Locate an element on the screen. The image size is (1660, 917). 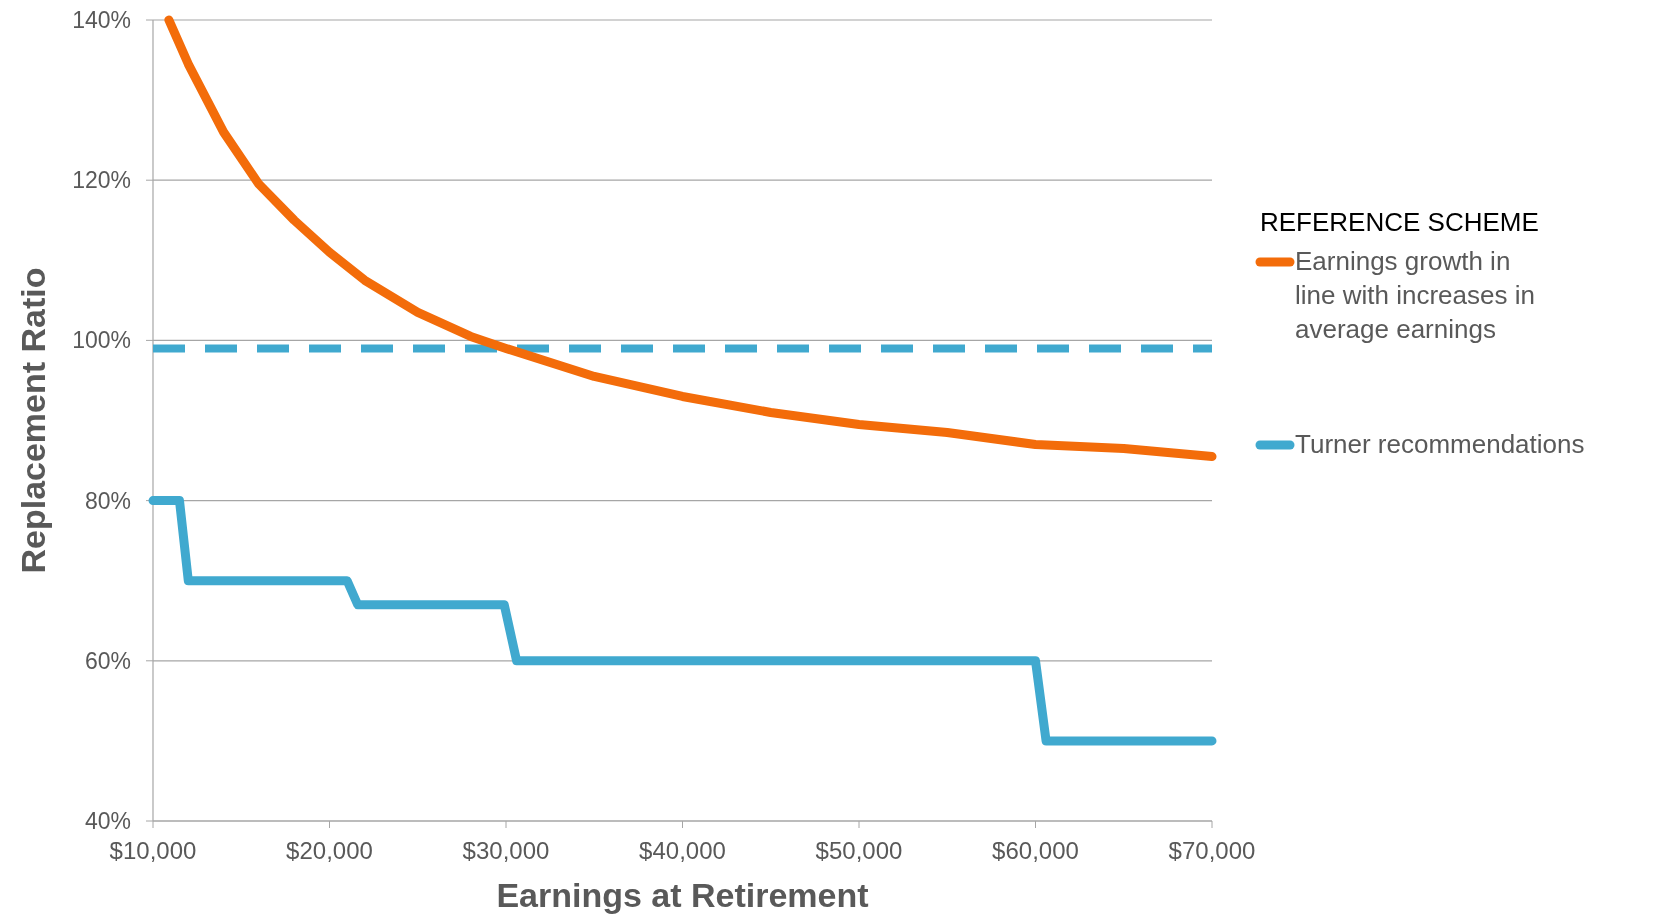
y-tick-label: 60% is located at coordinates (107, 660).